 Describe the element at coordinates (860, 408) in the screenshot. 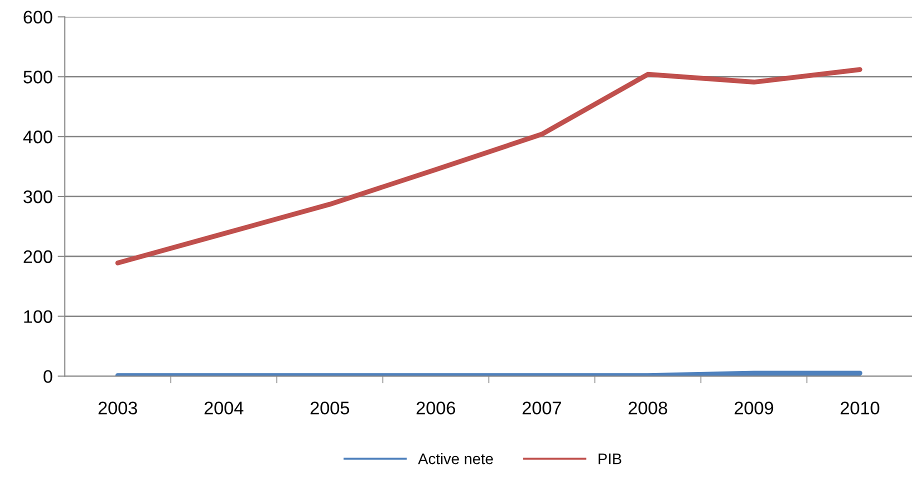

I see `x-tick-label: 2010` at that location.